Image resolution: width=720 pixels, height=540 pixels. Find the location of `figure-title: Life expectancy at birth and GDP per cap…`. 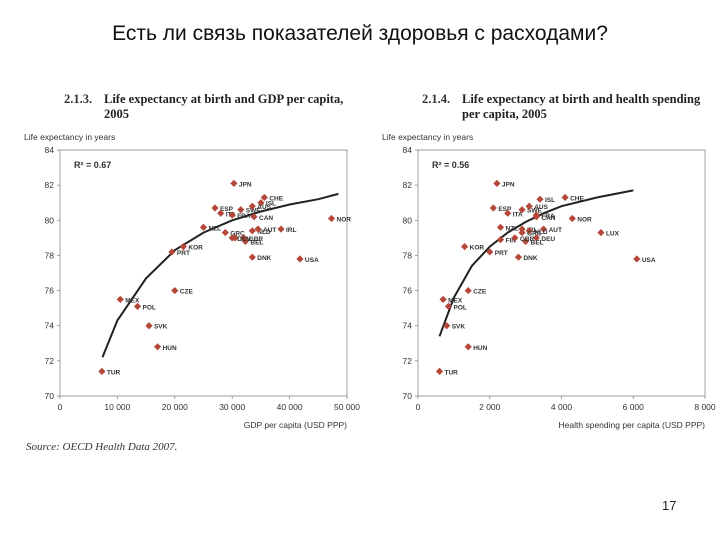

figure-title: Life expectancy at birth and GDP per cap… is located at coordinates (224, 106).